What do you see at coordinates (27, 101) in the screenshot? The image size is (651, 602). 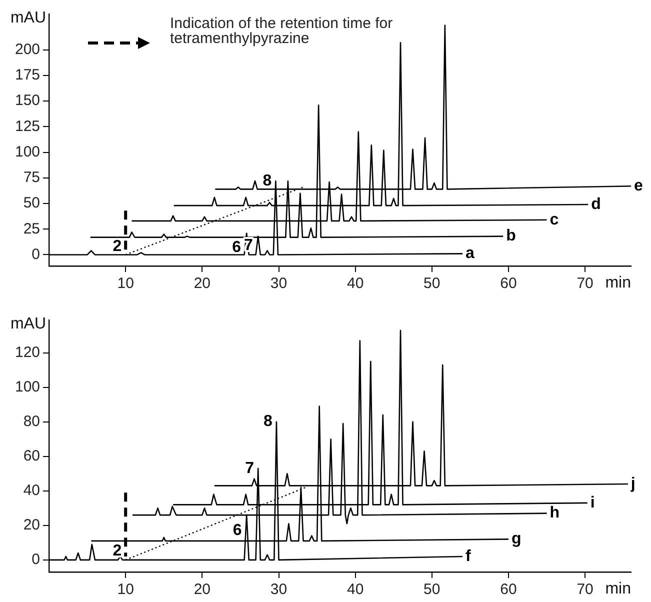 I see `y-tick-label: 150` at bounding box center [27, 101].